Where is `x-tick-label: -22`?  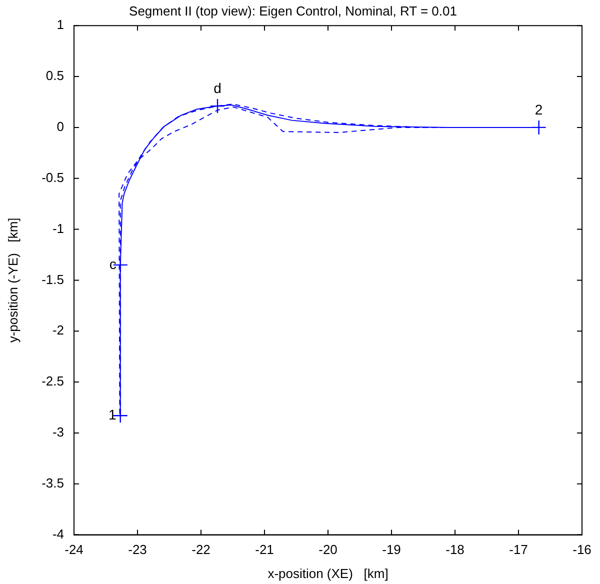
x-tick-label: -22 is located at coordinates (201, 550).